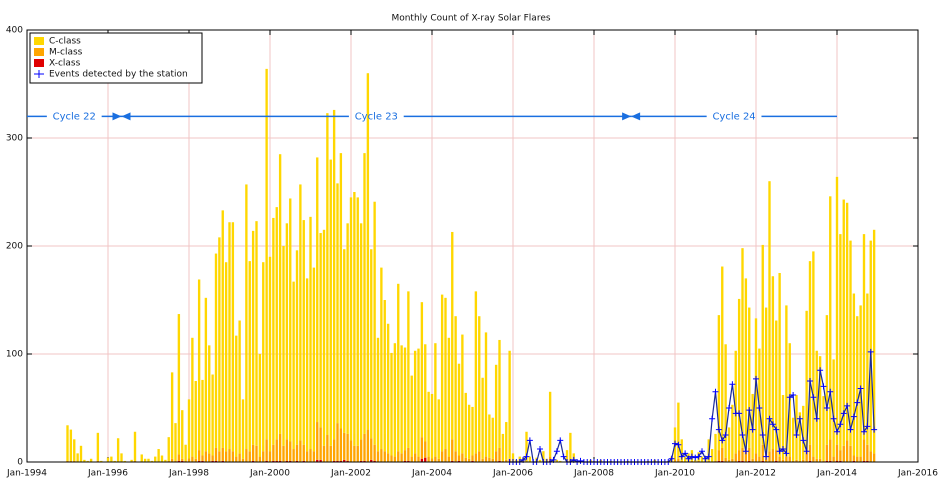 Image resolution: width=940 pixels, height=484 pixels. Describe the element at coordinates (20, 463) in the screenshot. I see `y-tick-label: 0` at that location.